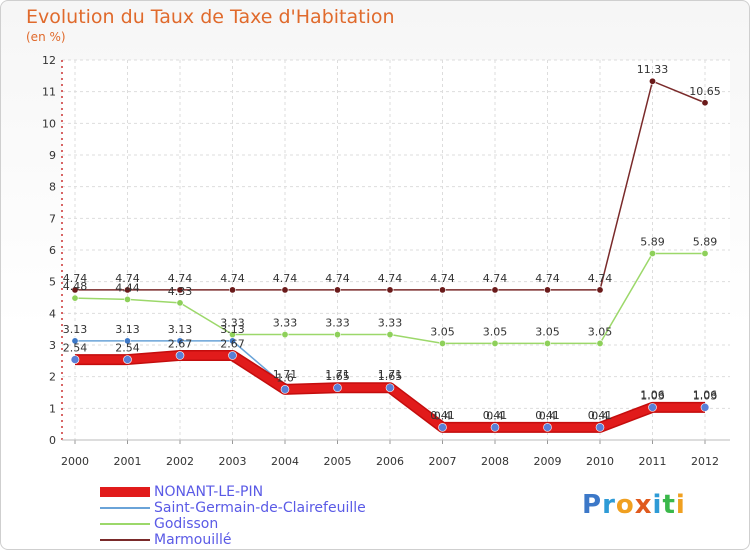  Describe the element at coordinates (653, 69) in the screenshot. I see `data-label-marmouille: 11.33` at that location.